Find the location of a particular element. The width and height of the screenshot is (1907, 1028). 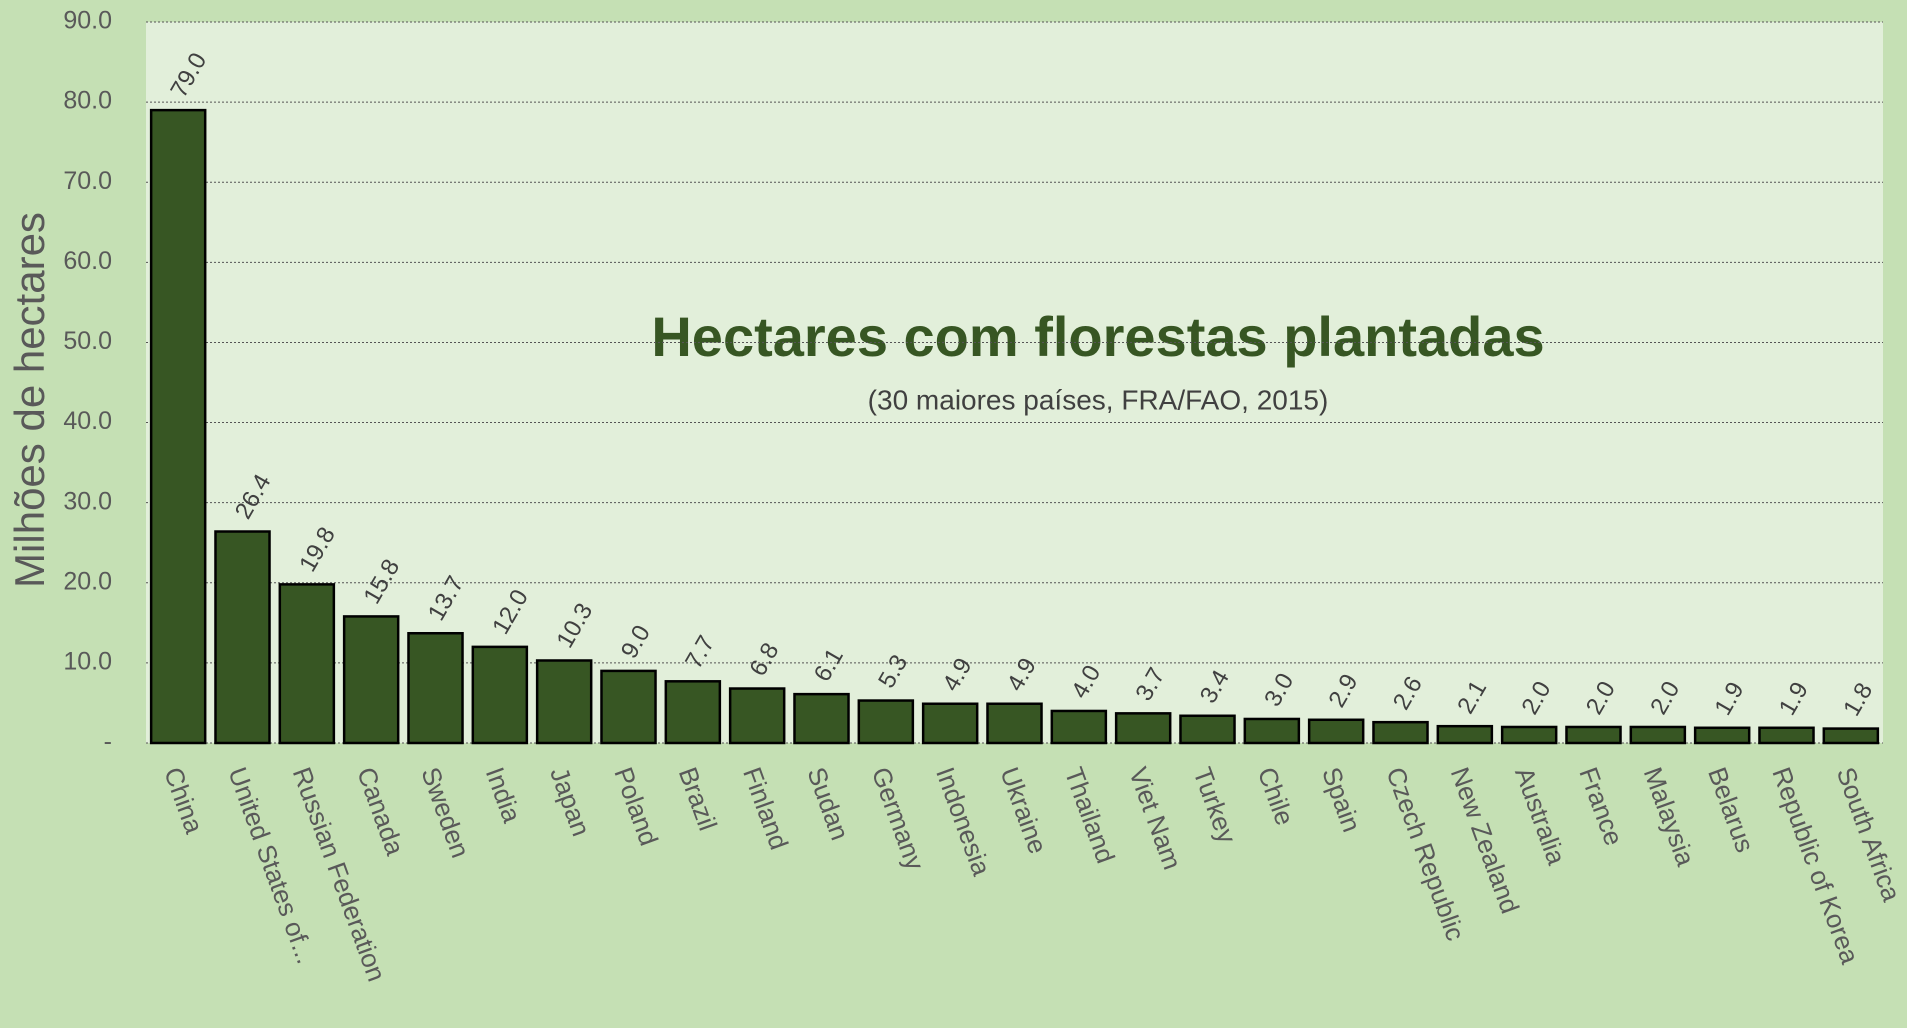

y-tick-label: 10.0 is located at coordinates (87, 661).